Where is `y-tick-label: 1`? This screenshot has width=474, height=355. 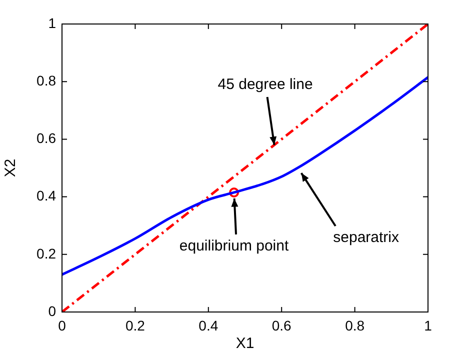 y-tick-label: 1 is located at coordinates (52, 22).